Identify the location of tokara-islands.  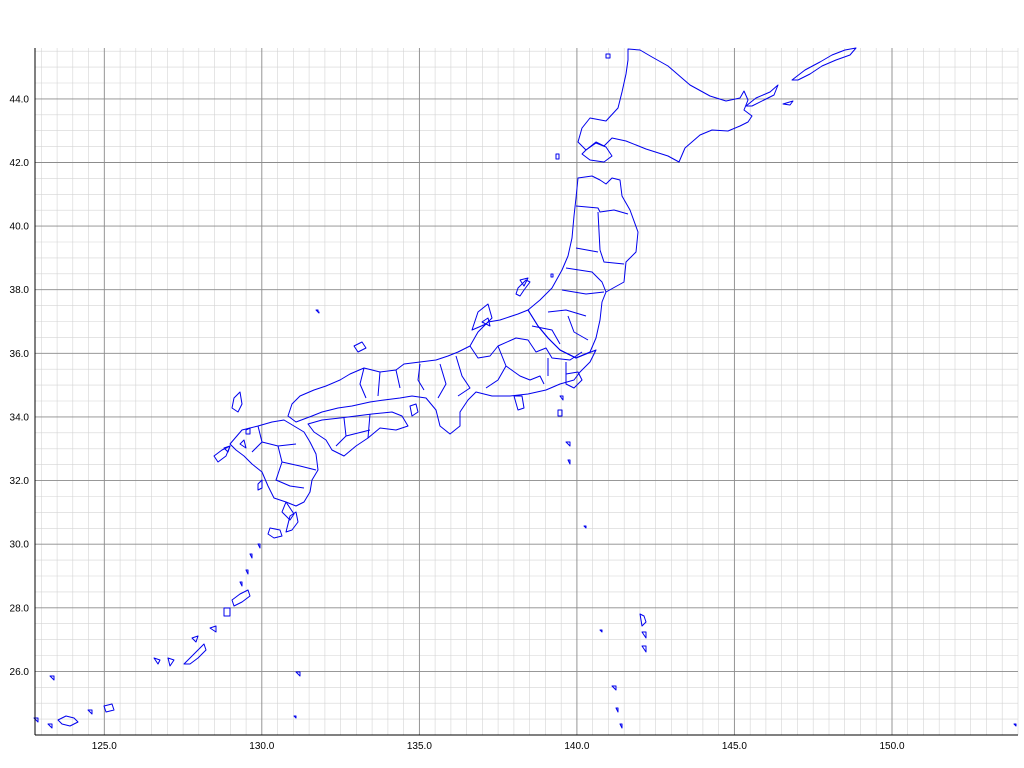
(250, 565).